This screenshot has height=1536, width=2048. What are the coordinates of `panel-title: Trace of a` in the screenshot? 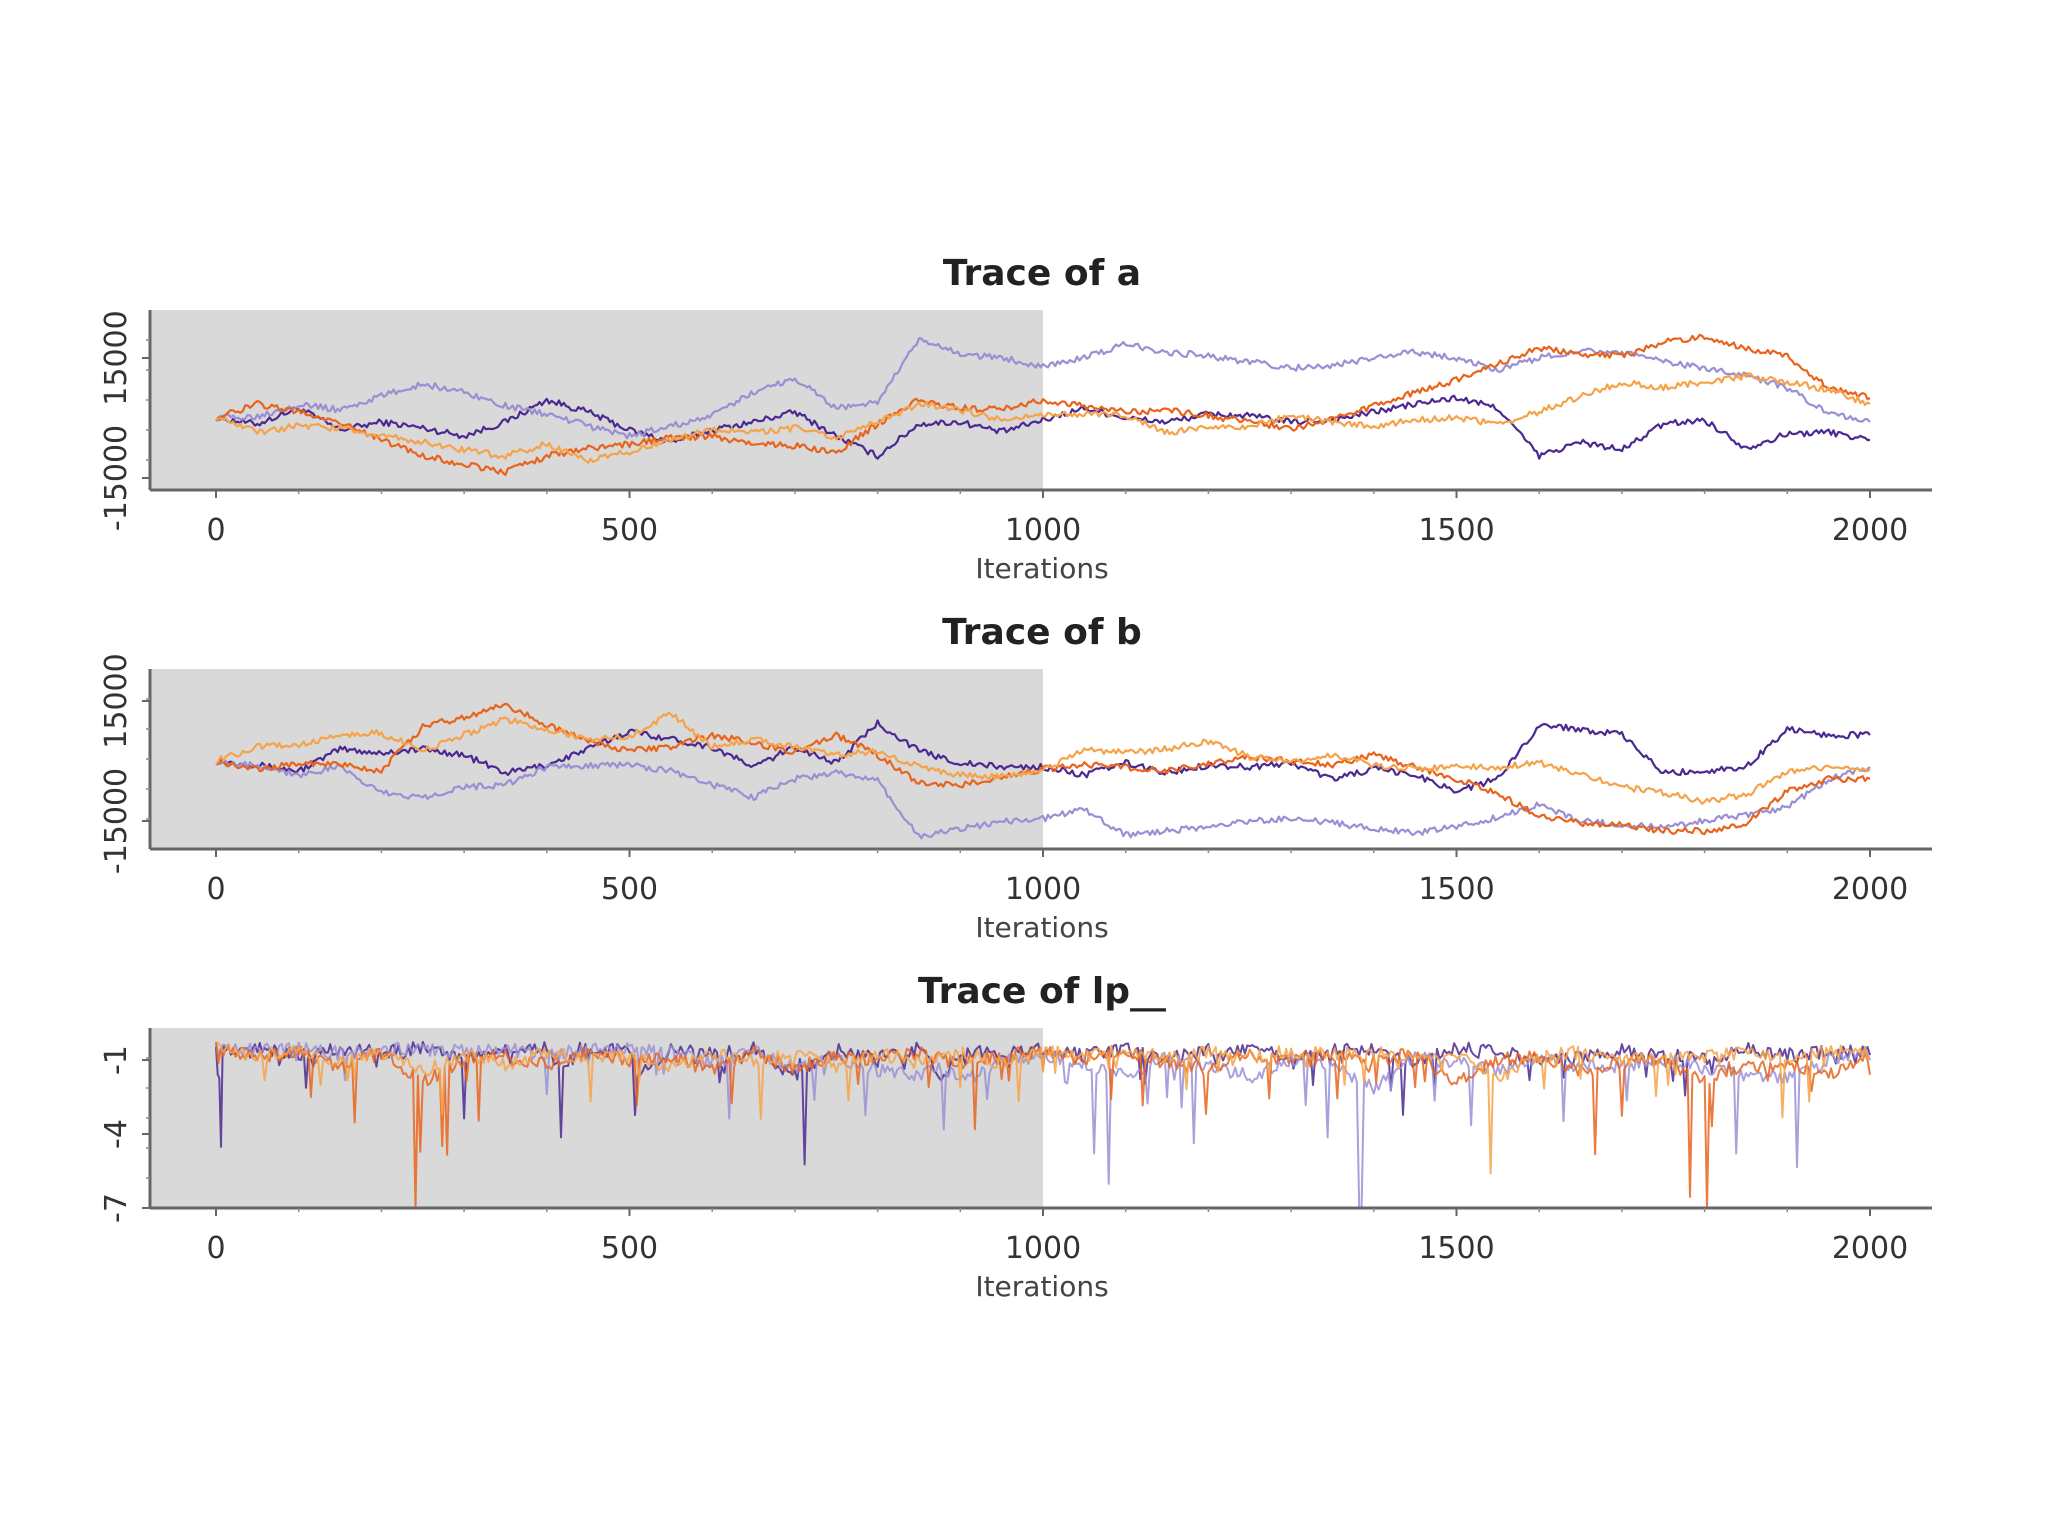 It's located at (1042, 273).